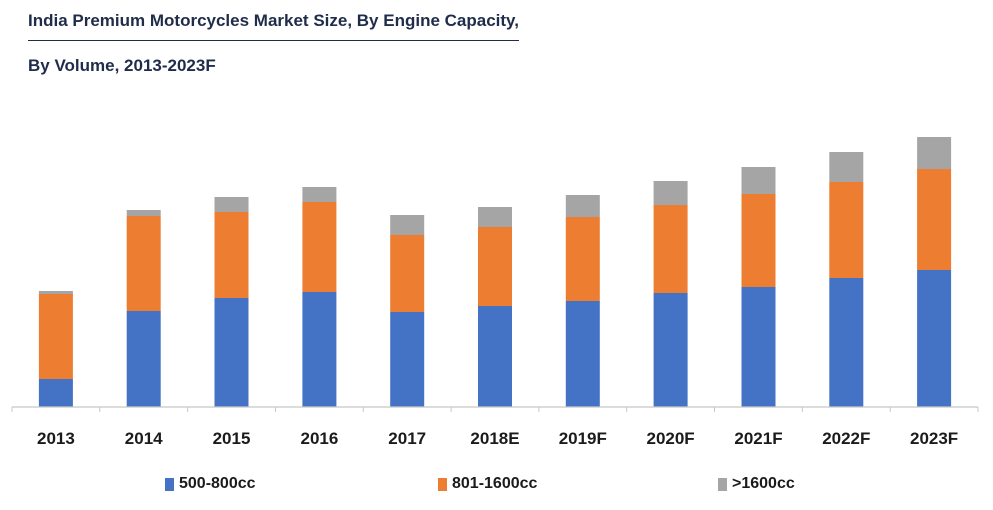  What do you see at coordinates (934, 219) in the screenshot?
I see `bar-2023F-801-1600cc` at bounding box center [934, 219].